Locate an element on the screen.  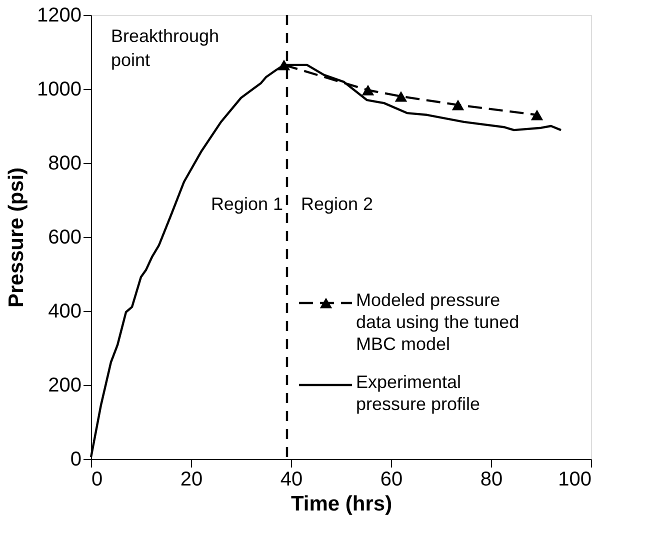
legend-label: Modeled pressure data using the tuned MBC model is located at coordinates (438, 322).